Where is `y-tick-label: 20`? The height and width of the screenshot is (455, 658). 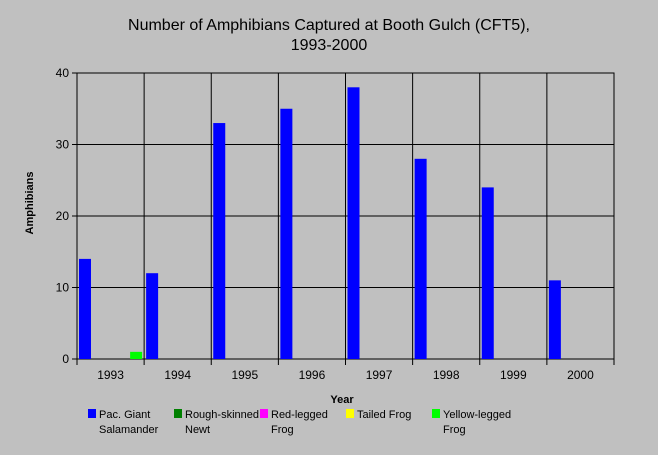
y-tick-label: 20 is located at coordinates (63, 216).